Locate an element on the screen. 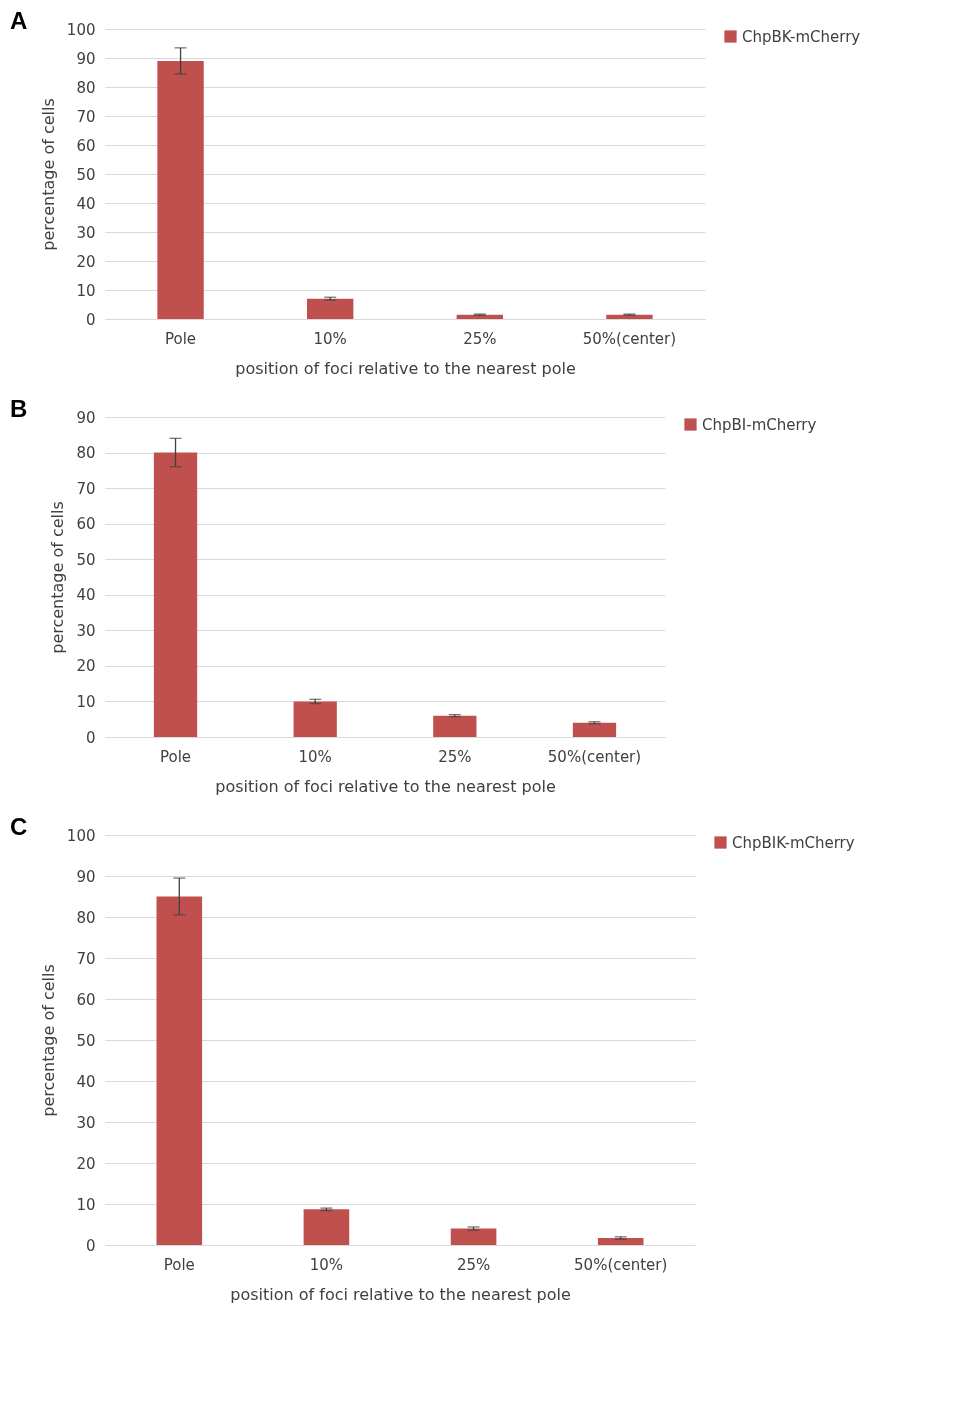  chart-title: B is located at coordinates (19, 408).